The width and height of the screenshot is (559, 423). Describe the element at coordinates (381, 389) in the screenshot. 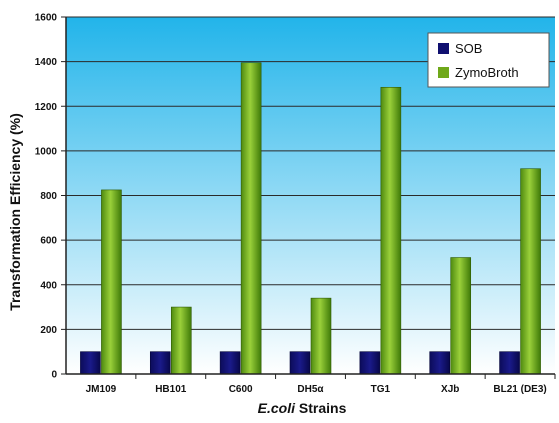

I see `x-tick-label: TG1` at that location.